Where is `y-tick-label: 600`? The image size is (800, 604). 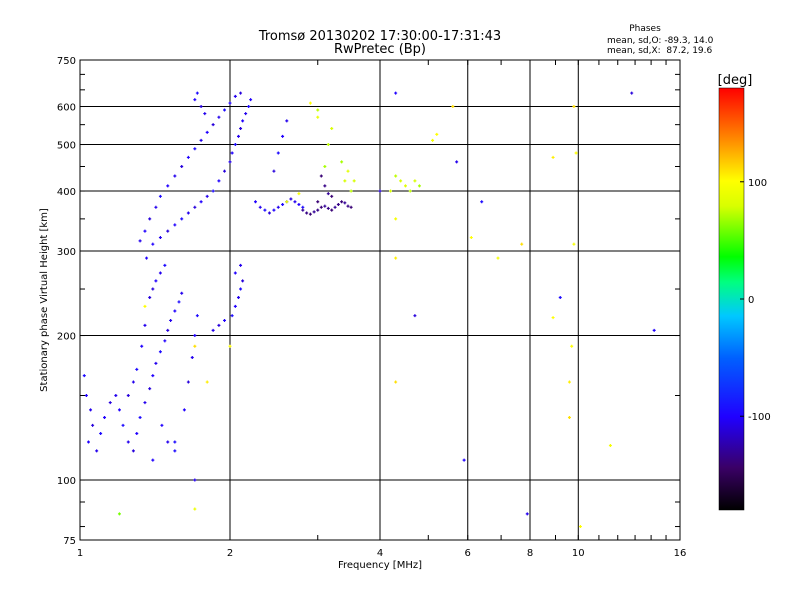
y-tick-label: 600 is located at coordinates (66, 108).